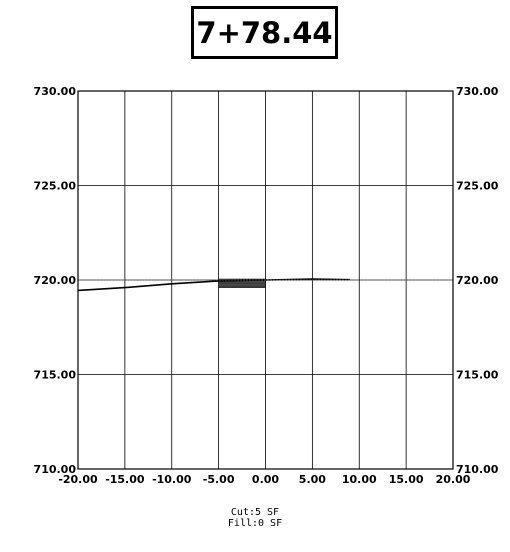 This screenshot has width=510, height=552. I want to click on x-tick-label: 5.00, so click(312, 479).